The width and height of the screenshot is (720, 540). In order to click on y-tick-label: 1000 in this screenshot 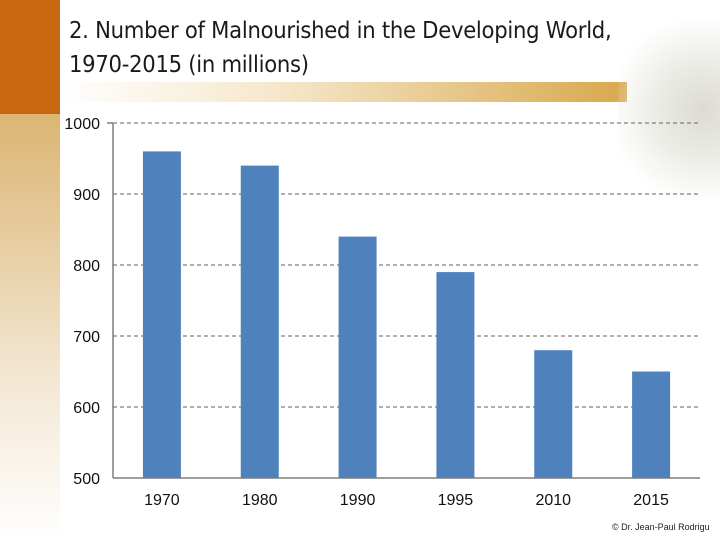, I will do `click(82, 124)`.